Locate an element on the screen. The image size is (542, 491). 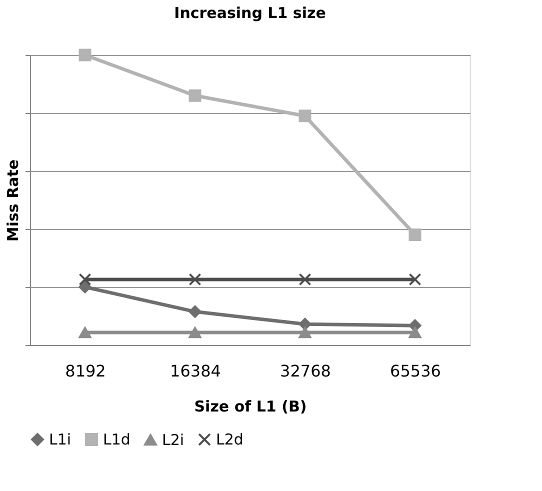
x-tick-label: 65536 is located at coordinates (415, 371).